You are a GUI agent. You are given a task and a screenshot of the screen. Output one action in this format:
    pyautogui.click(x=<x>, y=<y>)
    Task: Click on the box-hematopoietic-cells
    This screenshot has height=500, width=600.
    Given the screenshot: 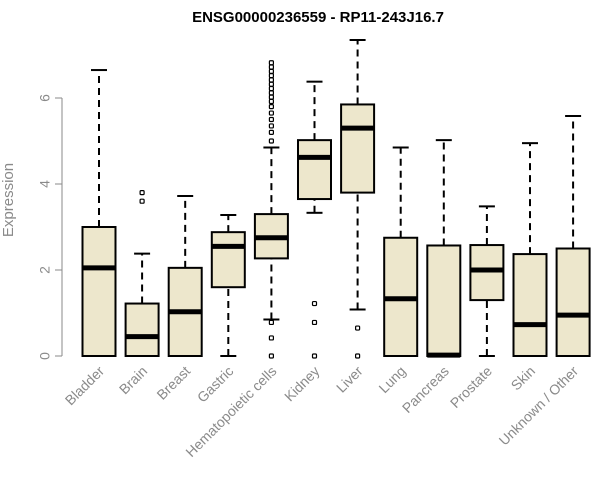 What is the action you would take?
    pyautogui.click(x=271, y=209)
    